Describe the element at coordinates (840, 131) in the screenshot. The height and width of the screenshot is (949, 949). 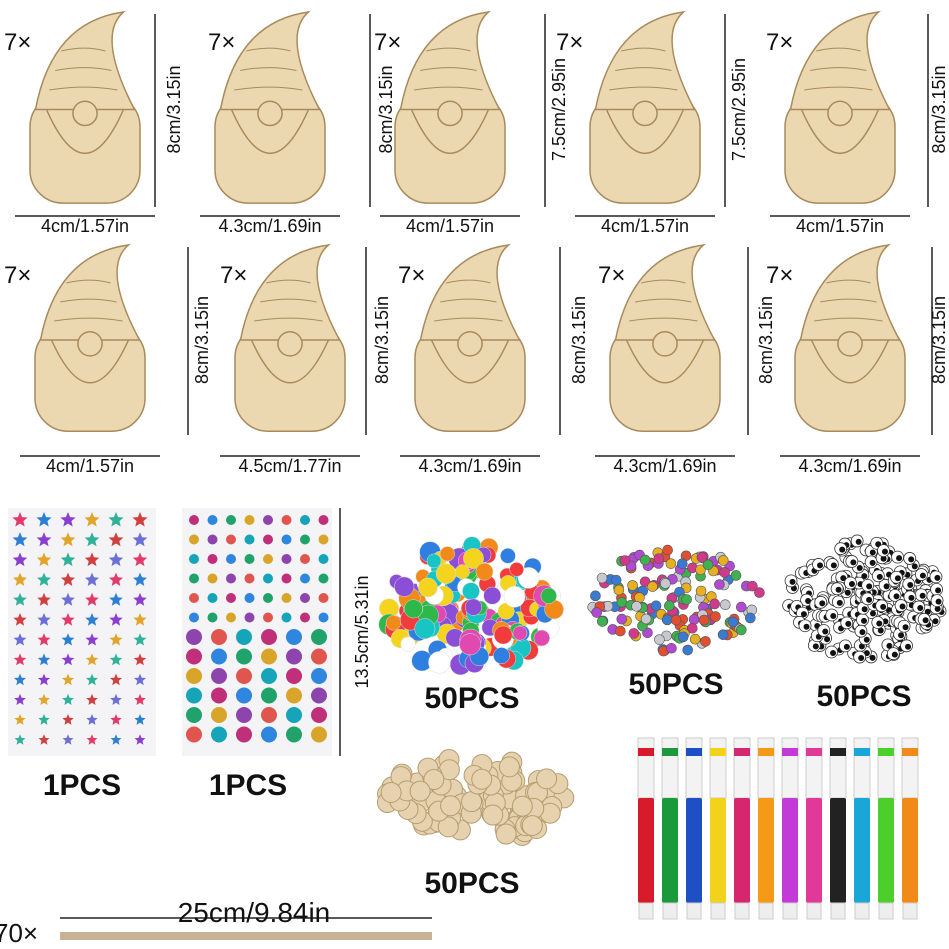
I see `gnome-beard` at that location.